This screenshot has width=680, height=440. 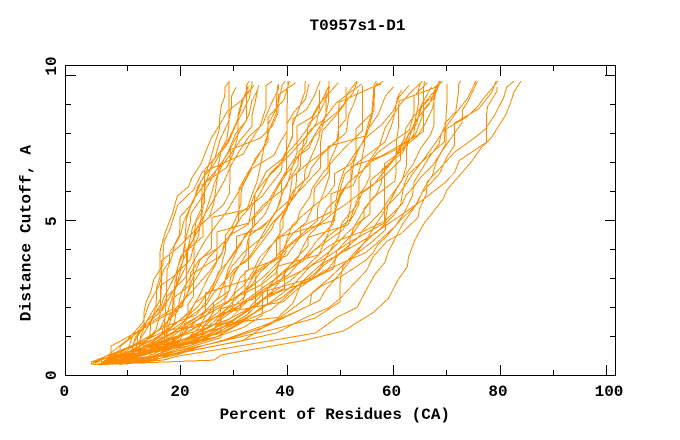 What do you see at coordinates (497, 392) in the screenshot?
I see `svg-text: 80` at bounding box center [497, 392].